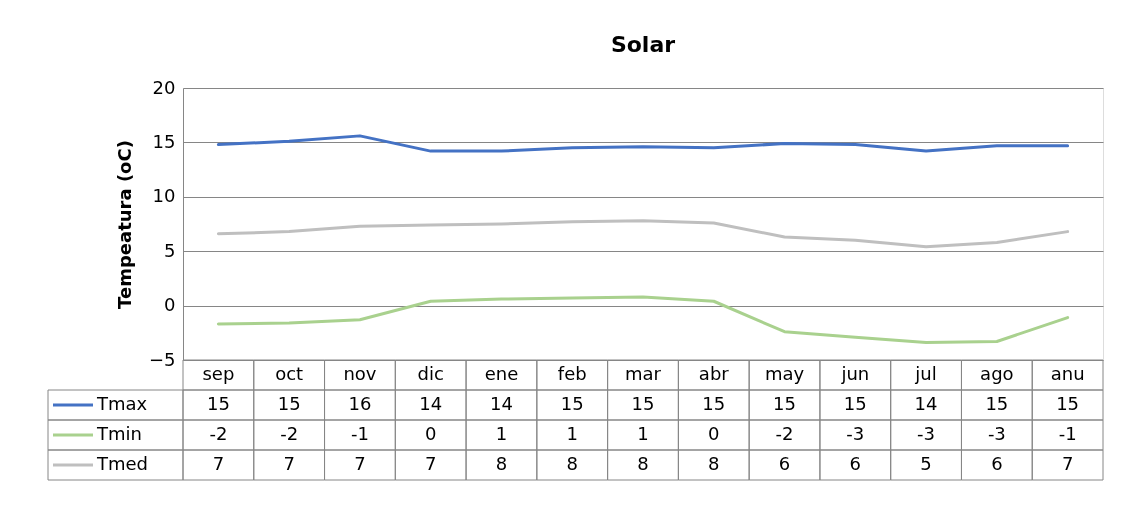 This screenshot has height=521, width=1137. I want to click on legend-label: Tmin, so click(119, 433).